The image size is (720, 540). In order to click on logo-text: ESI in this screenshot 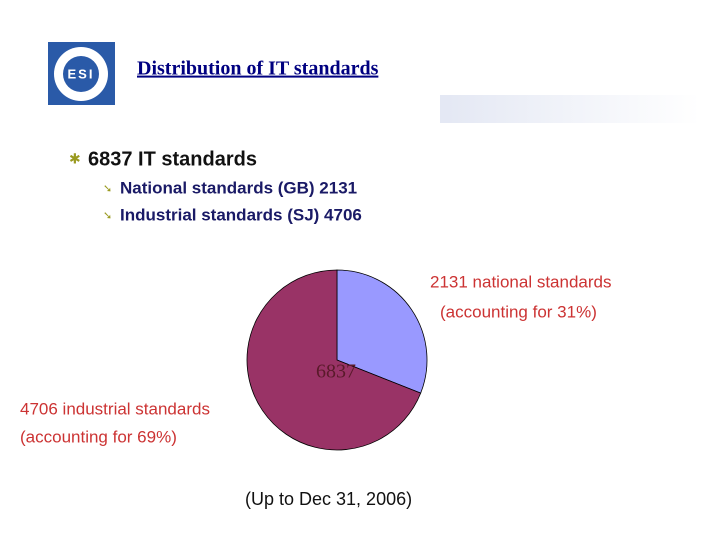, I will do `click(81, 73)`.